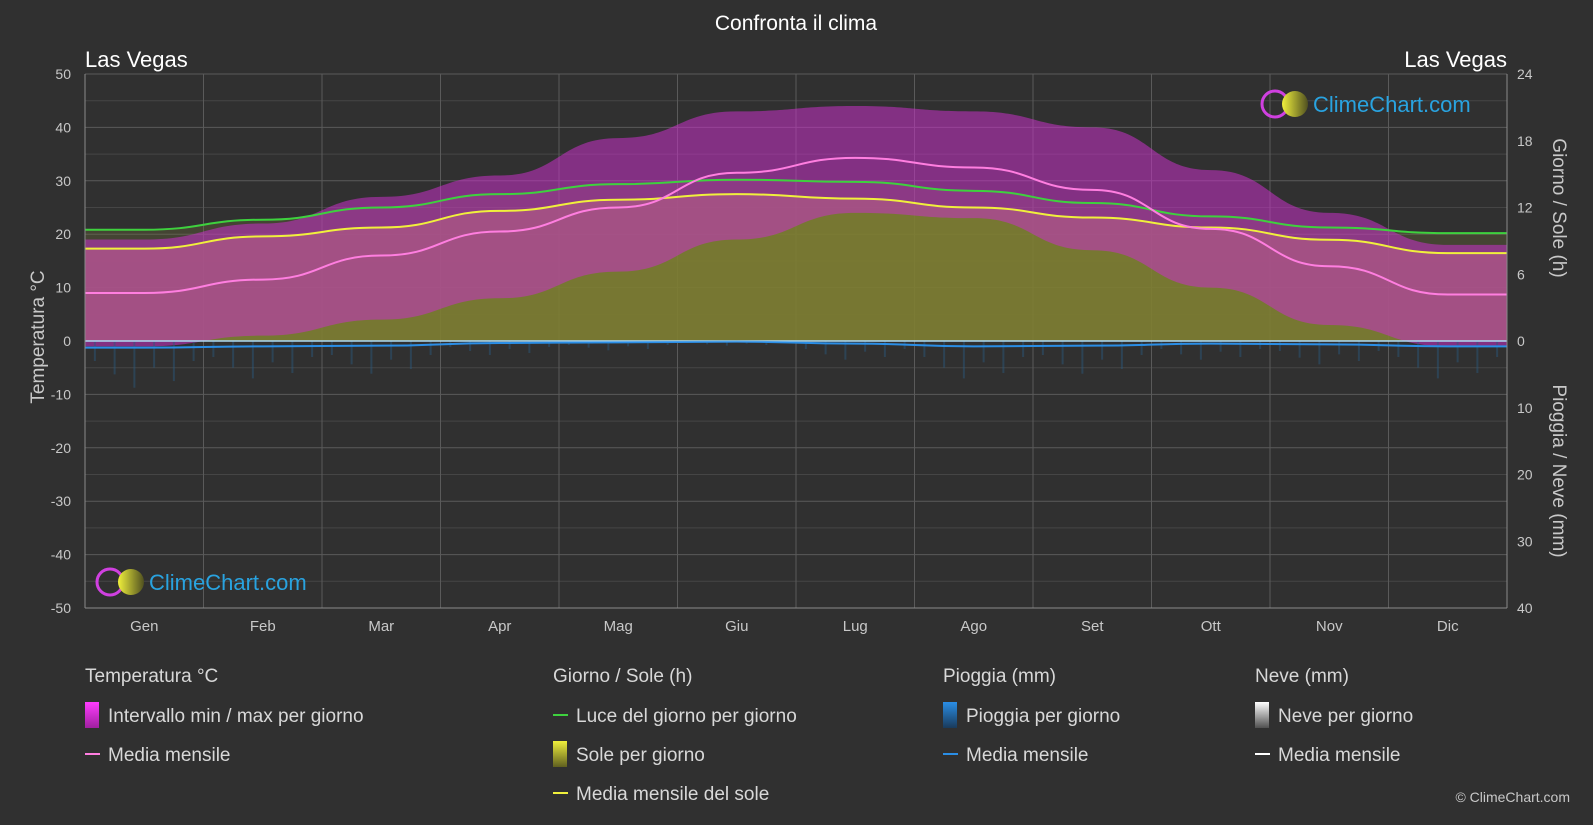 Image resolution: width=1593 pixels, height=825 pixels. Describe the element at coordinates (63, 127) in the screenshot. I see `y-left-tick-label: 40` at that location.